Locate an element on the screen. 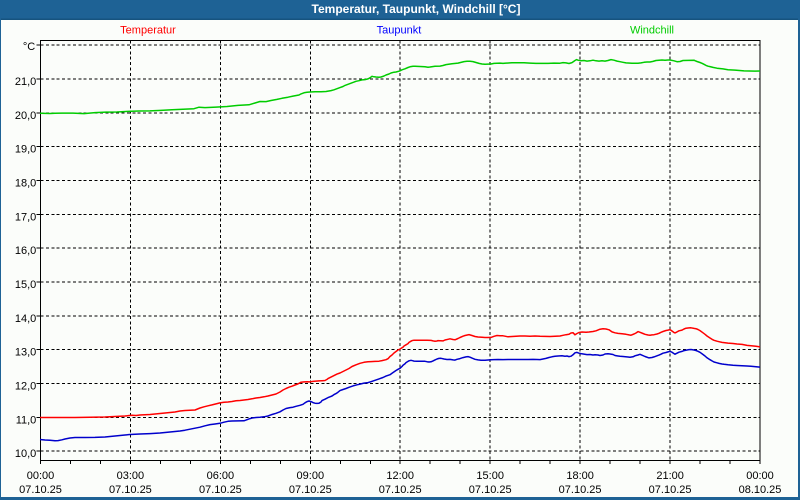 The width and height of the screenshot is (800, 500). svg-text: 06:00 is located at coordinates (221, 476).